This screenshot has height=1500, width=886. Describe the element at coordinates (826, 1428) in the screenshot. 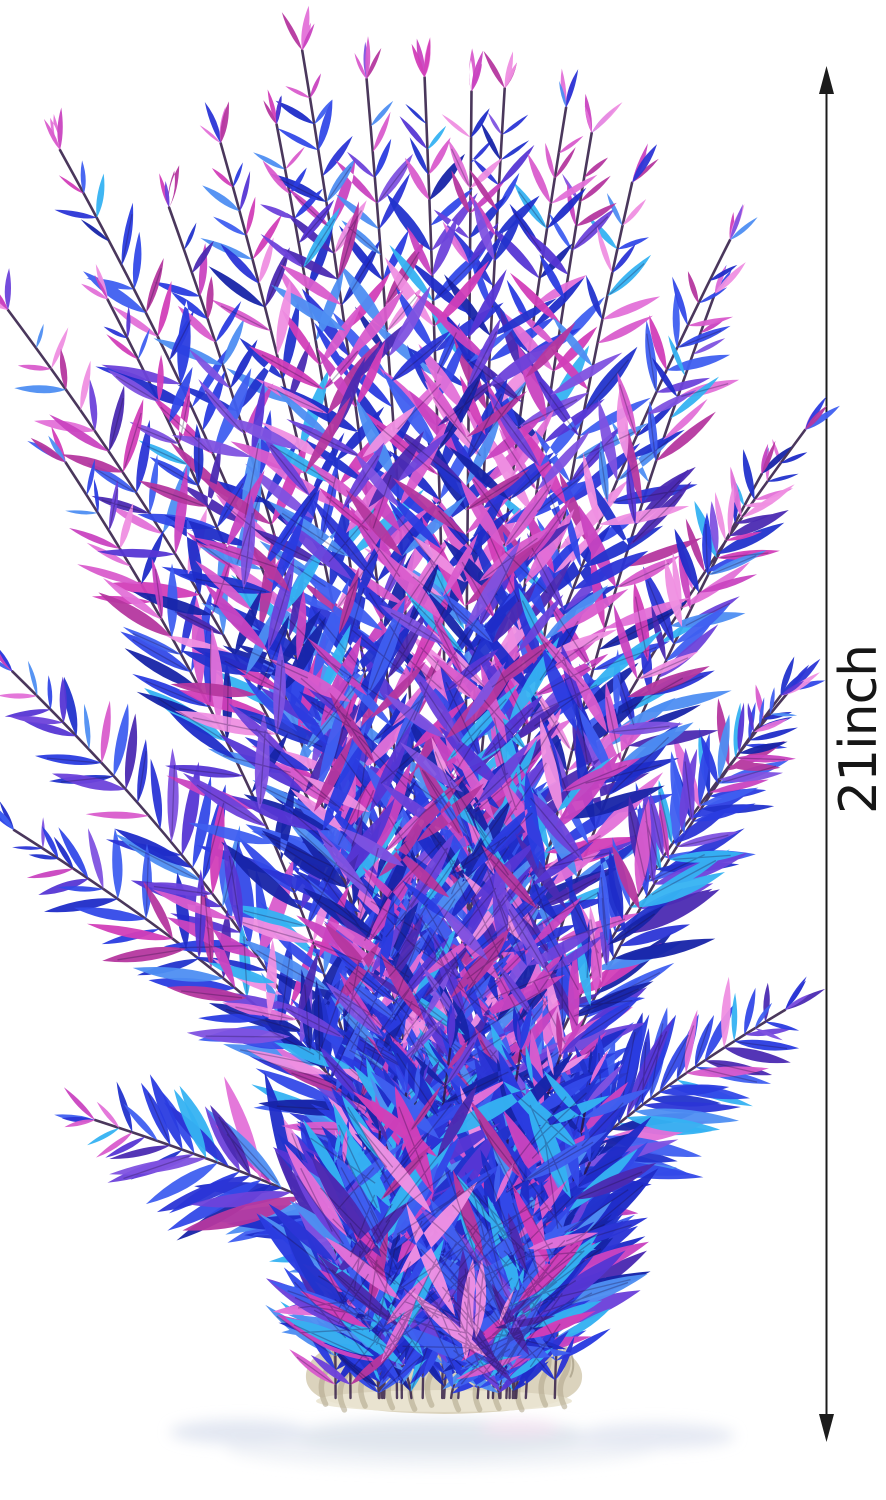

I see `arrowhead-down-icon` at that location.